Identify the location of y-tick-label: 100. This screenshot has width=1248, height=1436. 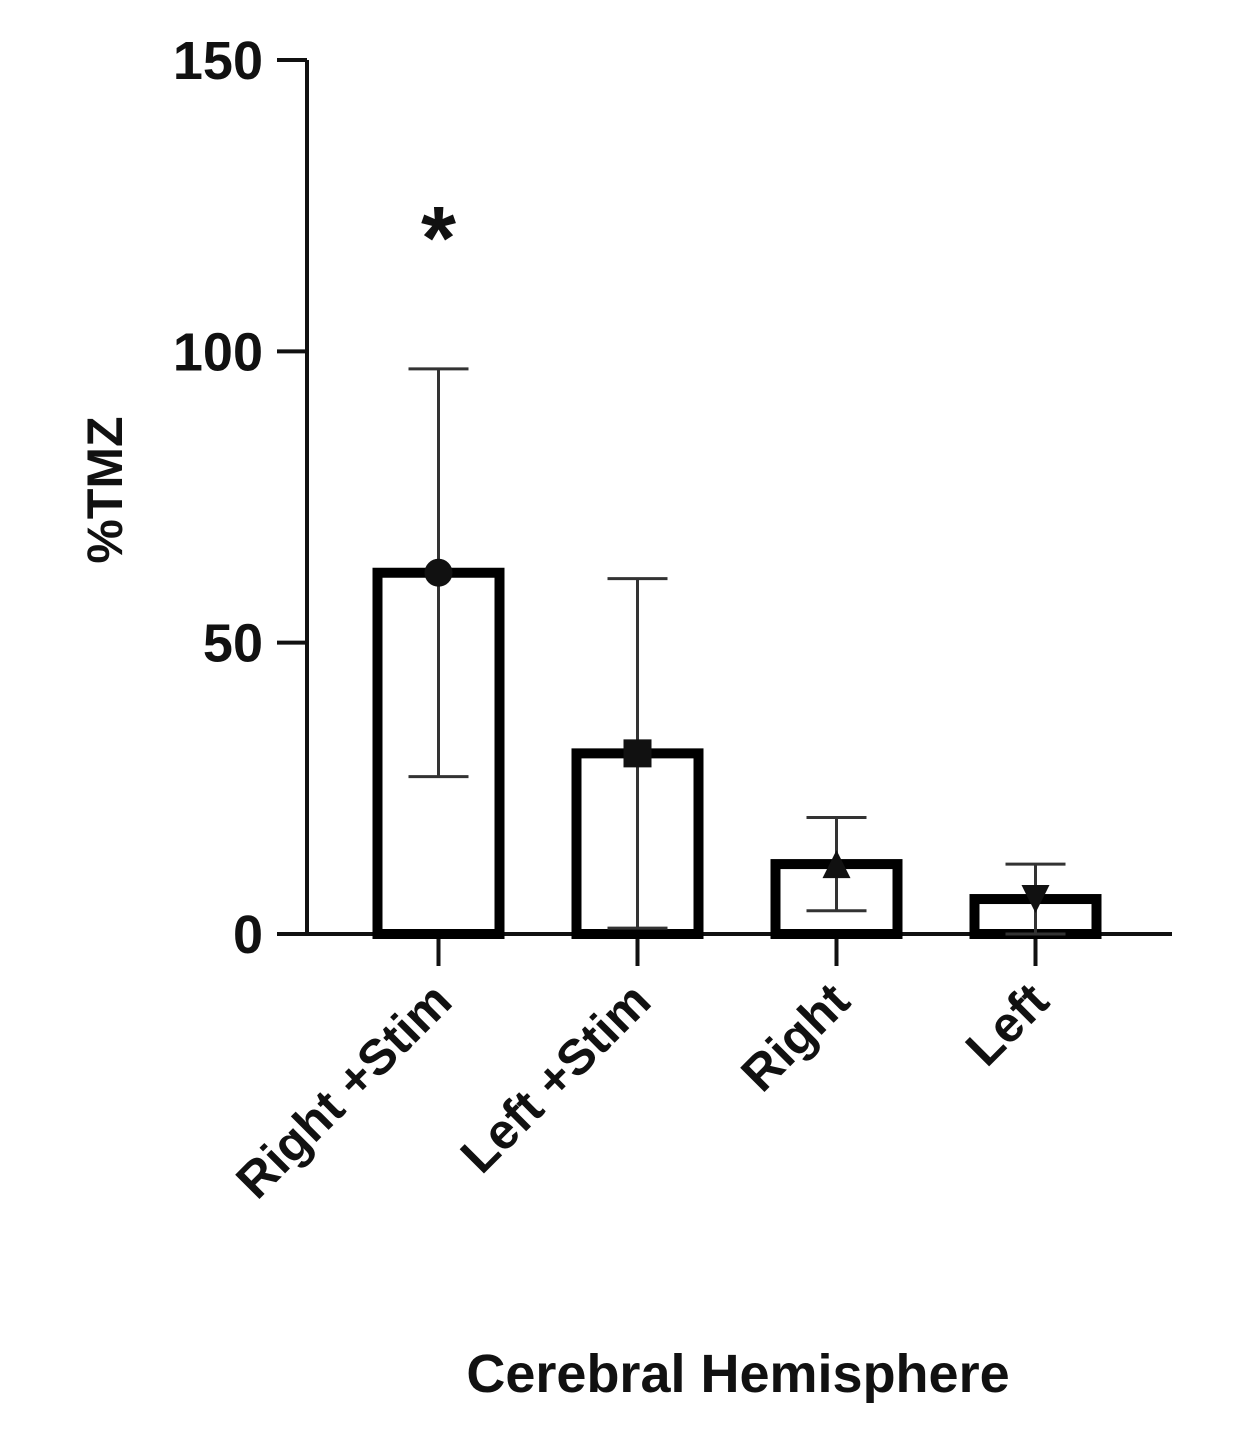
(218, 352).